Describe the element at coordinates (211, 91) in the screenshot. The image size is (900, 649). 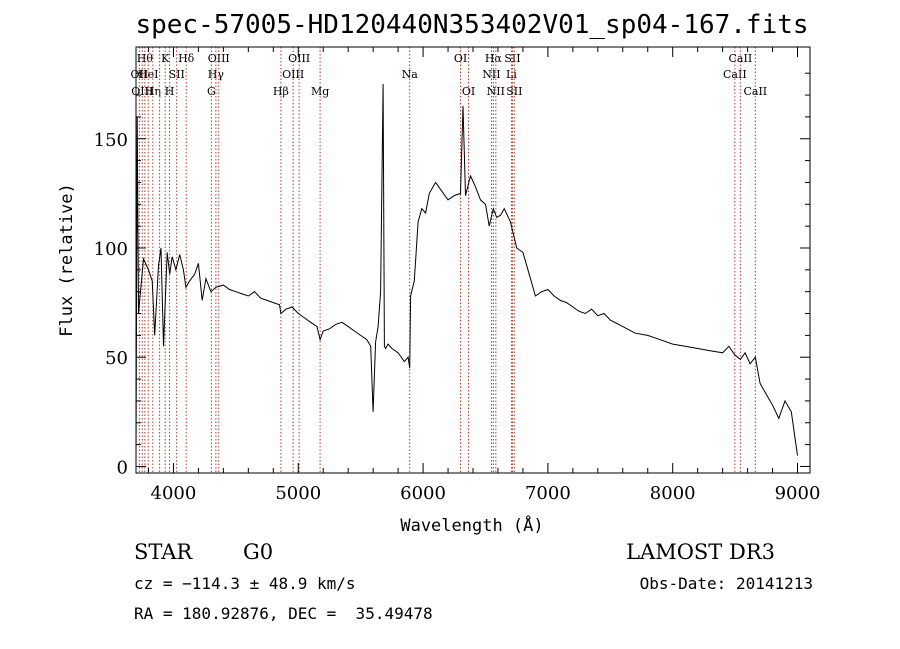
I see `line-marker-label: G` at that location.